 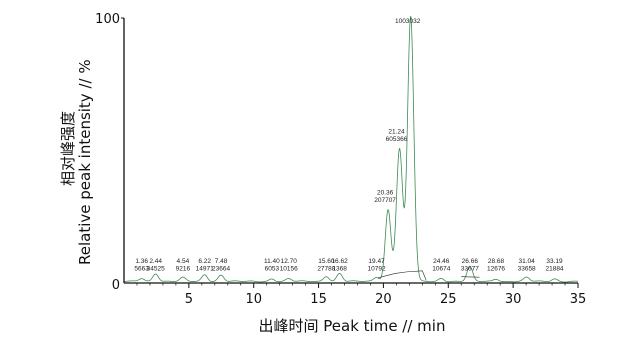 I want to click on y-tick-label-0: 0, so click(x=116, y=285).